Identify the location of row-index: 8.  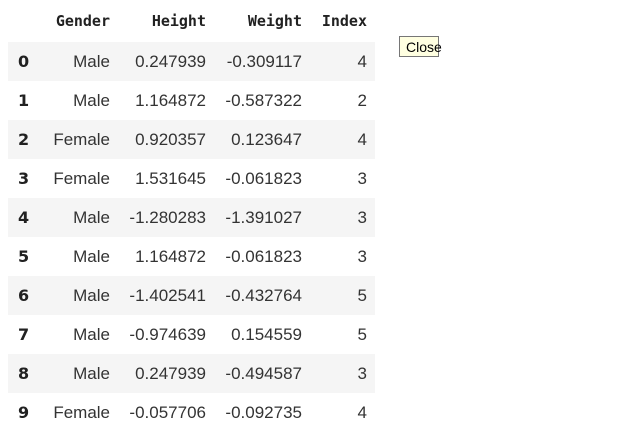
(24, 373).